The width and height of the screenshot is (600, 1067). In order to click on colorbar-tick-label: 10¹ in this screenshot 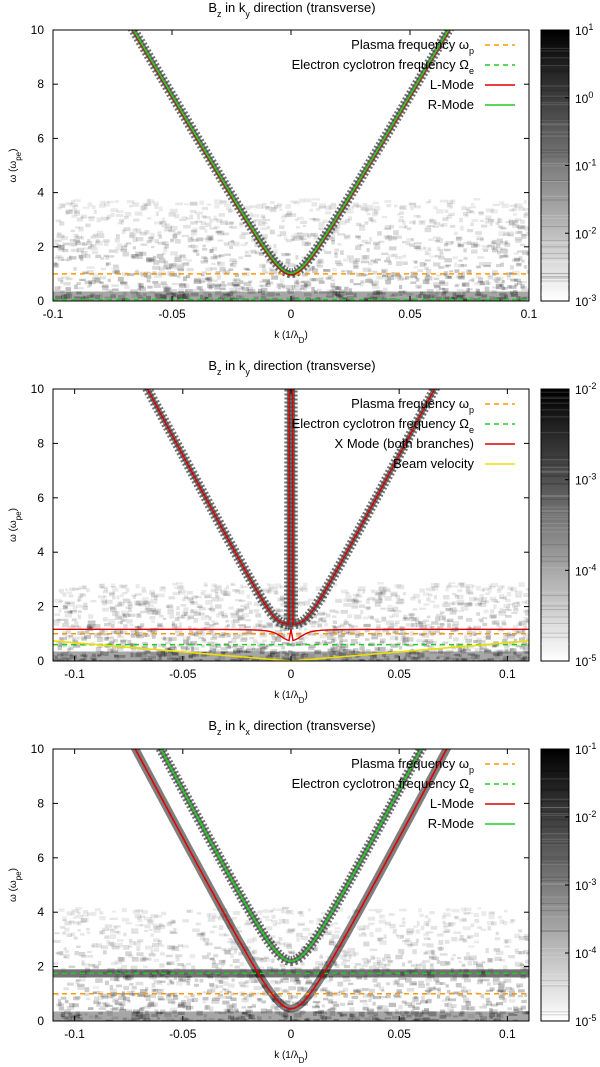, I will do `click(584, 30)`.